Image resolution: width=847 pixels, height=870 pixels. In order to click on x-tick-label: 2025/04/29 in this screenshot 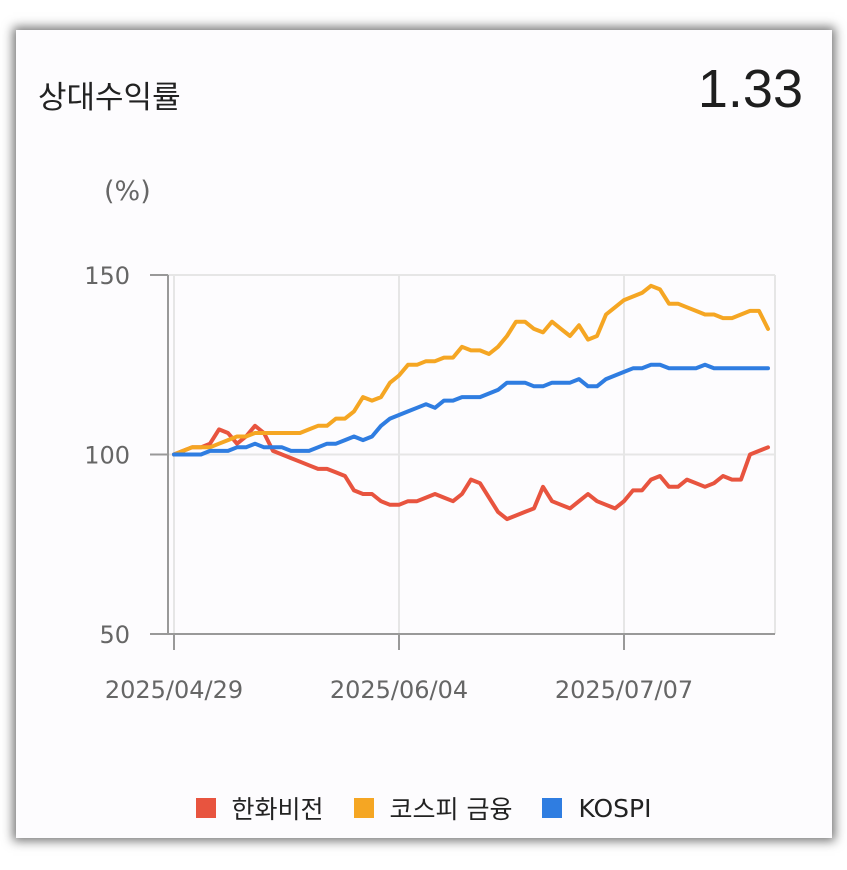, I will do `click(174, 690)`.